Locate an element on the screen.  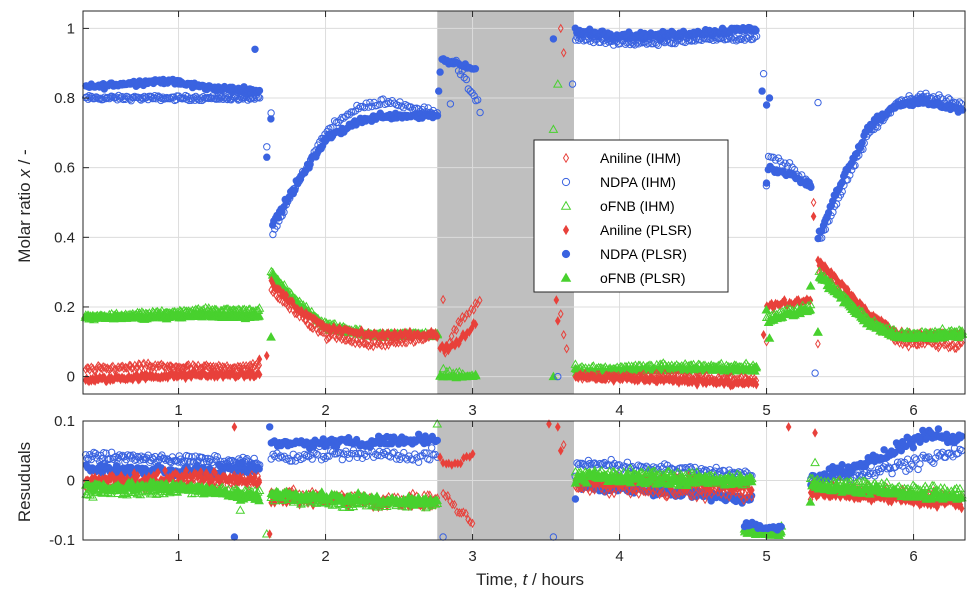
y-tick-label: 0.8 is located at coordinates (64, 98).